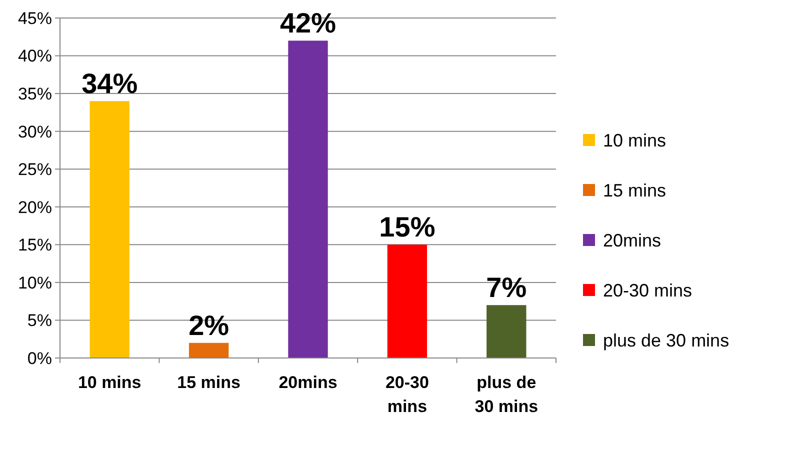 The height and width of the screenshot is (450, 802). Describe the element at coordinates (35, 207) in the screenshot. I see `y-tick-label: 20%` at that location.